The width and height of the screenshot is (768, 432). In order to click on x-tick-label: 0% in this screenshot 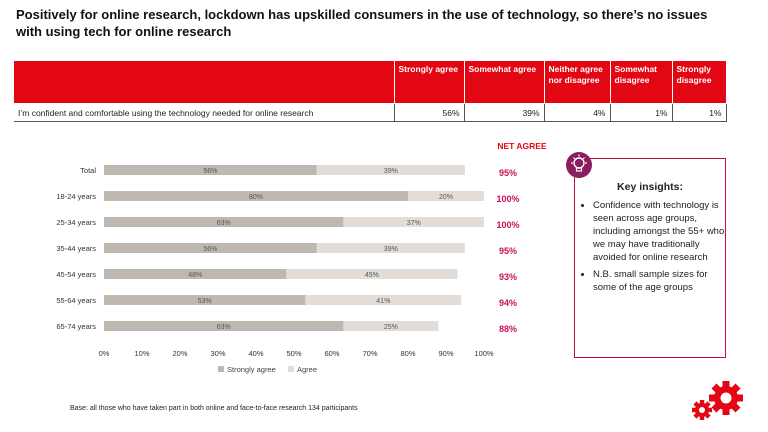, I will do `click(104, 353)`.